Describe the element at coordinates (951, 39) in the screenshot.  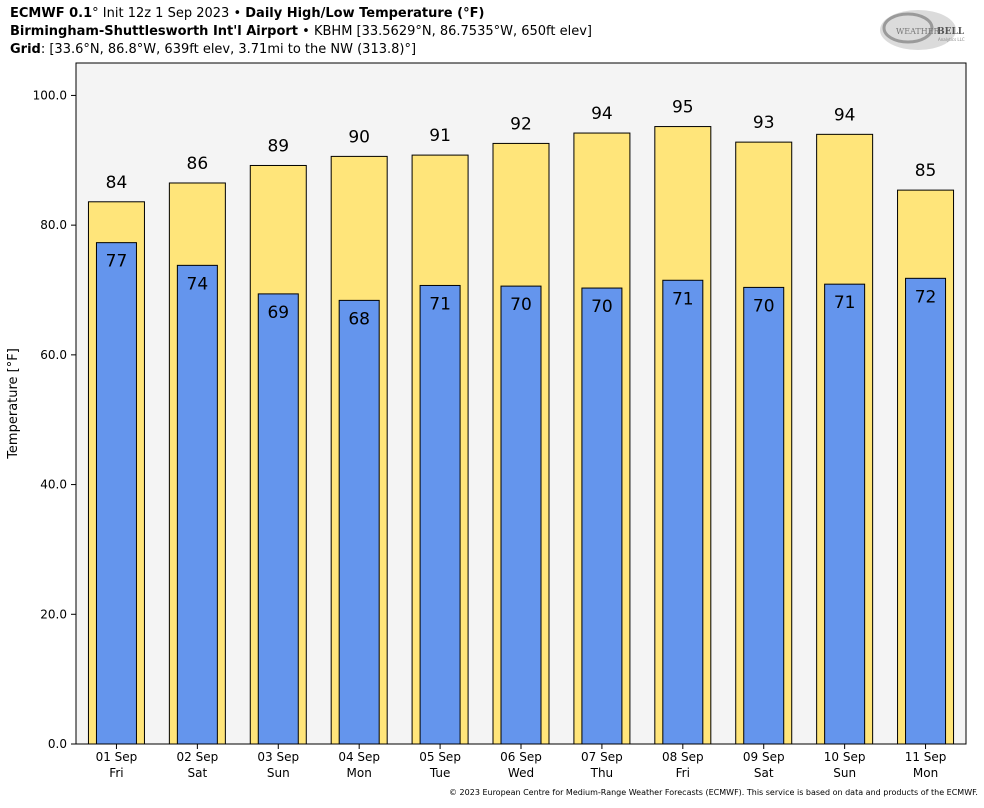
I see `svg-text: Analytics LLC` at that location.